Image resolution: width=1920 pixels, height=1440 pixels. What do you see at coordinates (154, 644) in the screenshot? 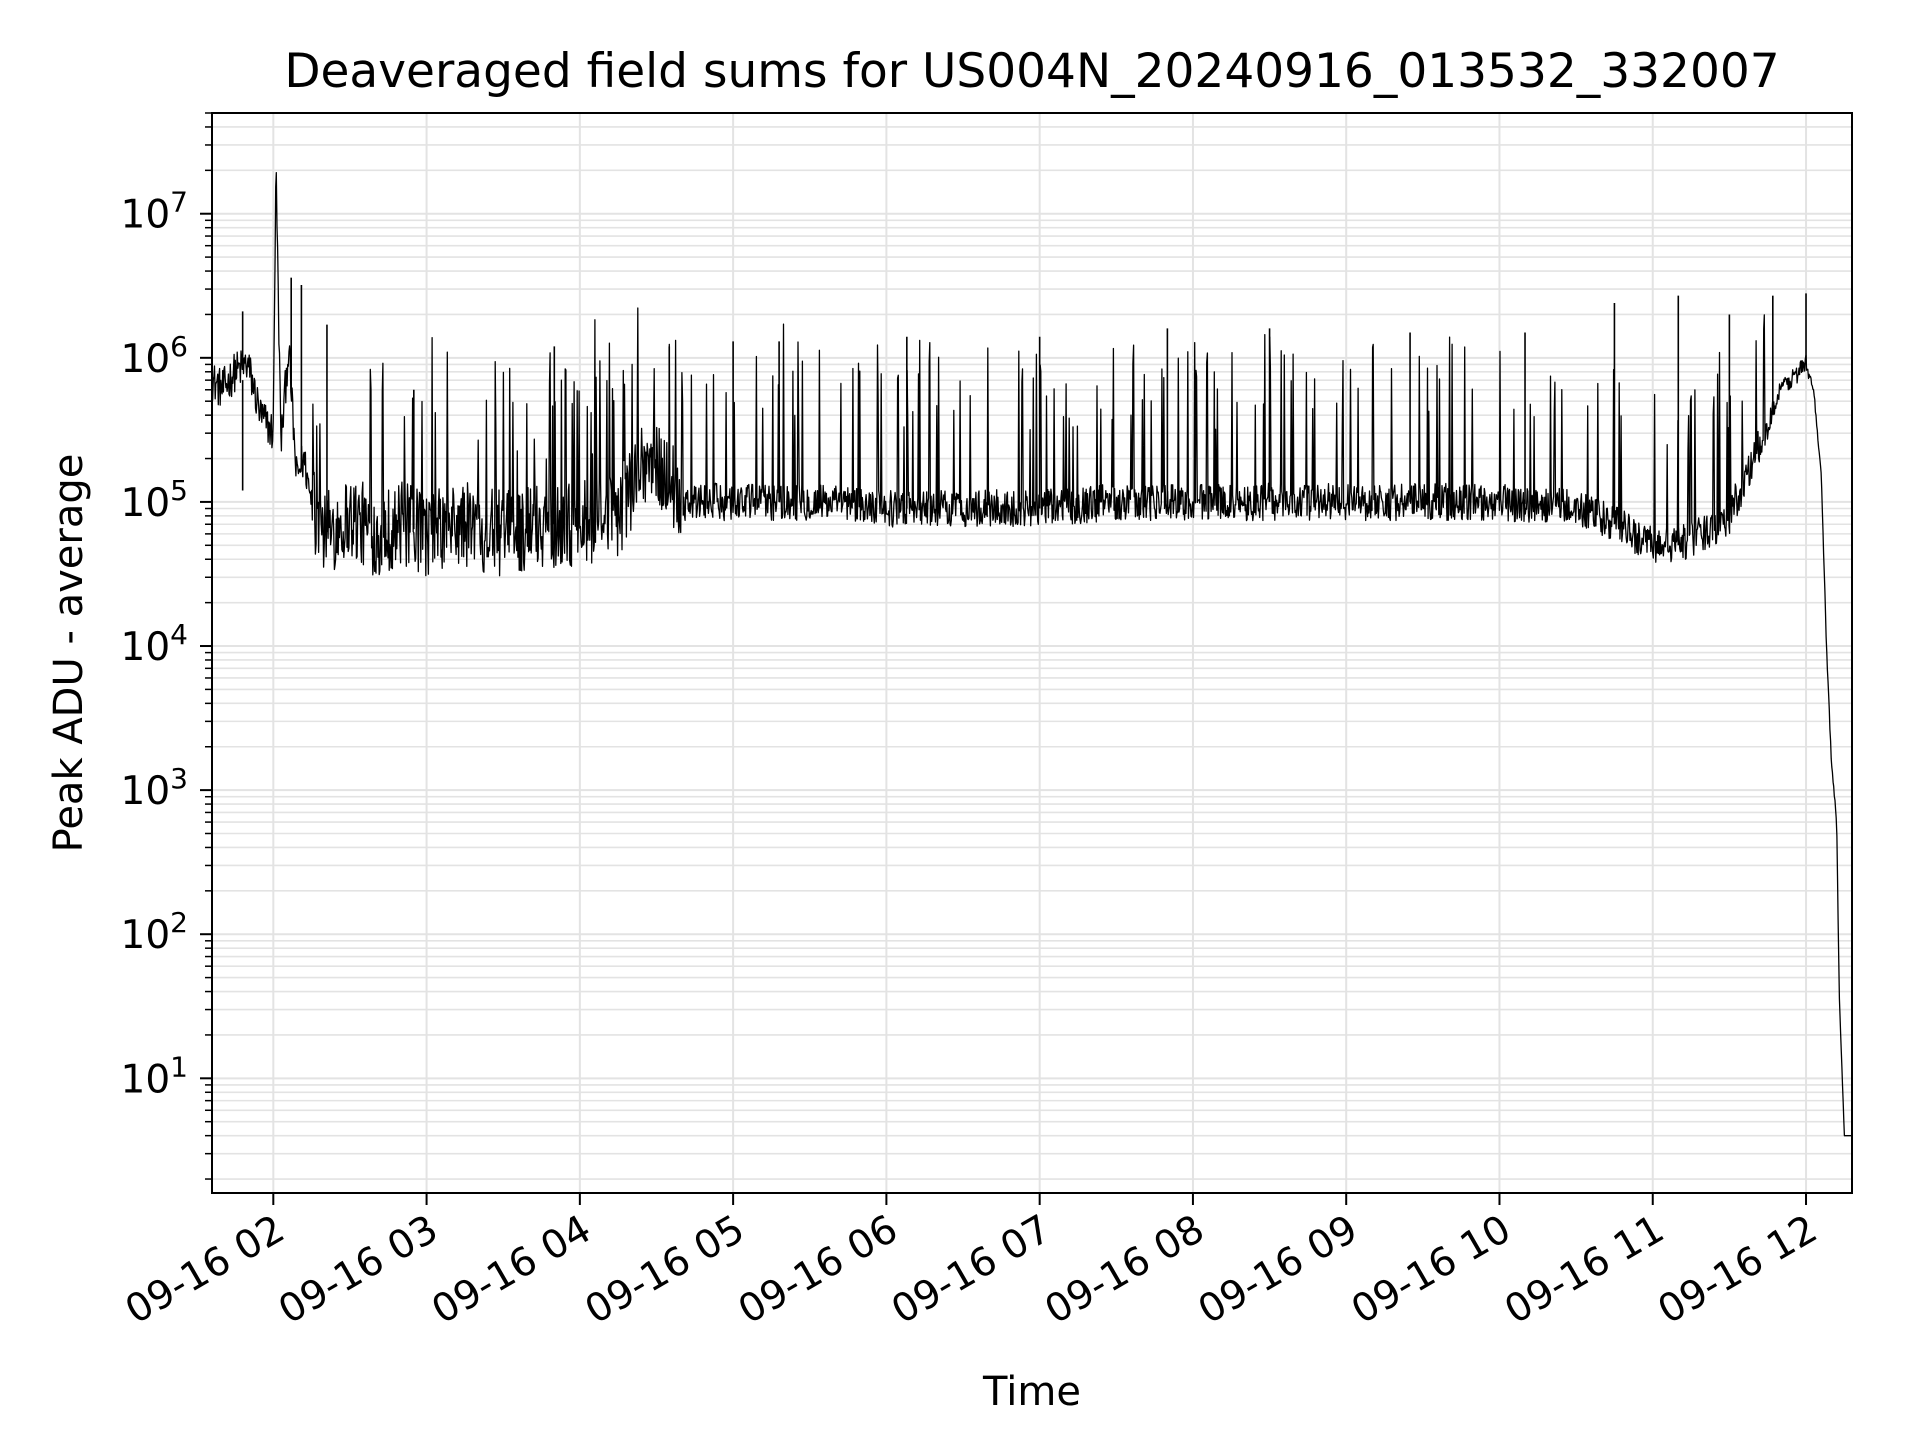
I see `y-tick-label: 10⁴` at bounding box center [154, 644].